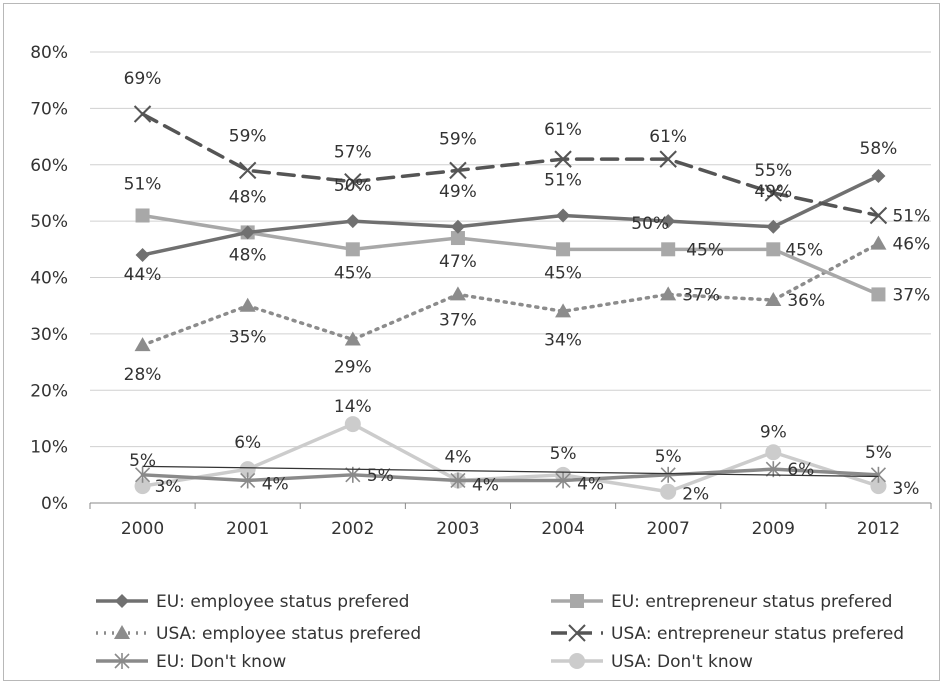 This screenshot has width=945, height=686. I want to click on data-label: 29%, so click(353, 368).